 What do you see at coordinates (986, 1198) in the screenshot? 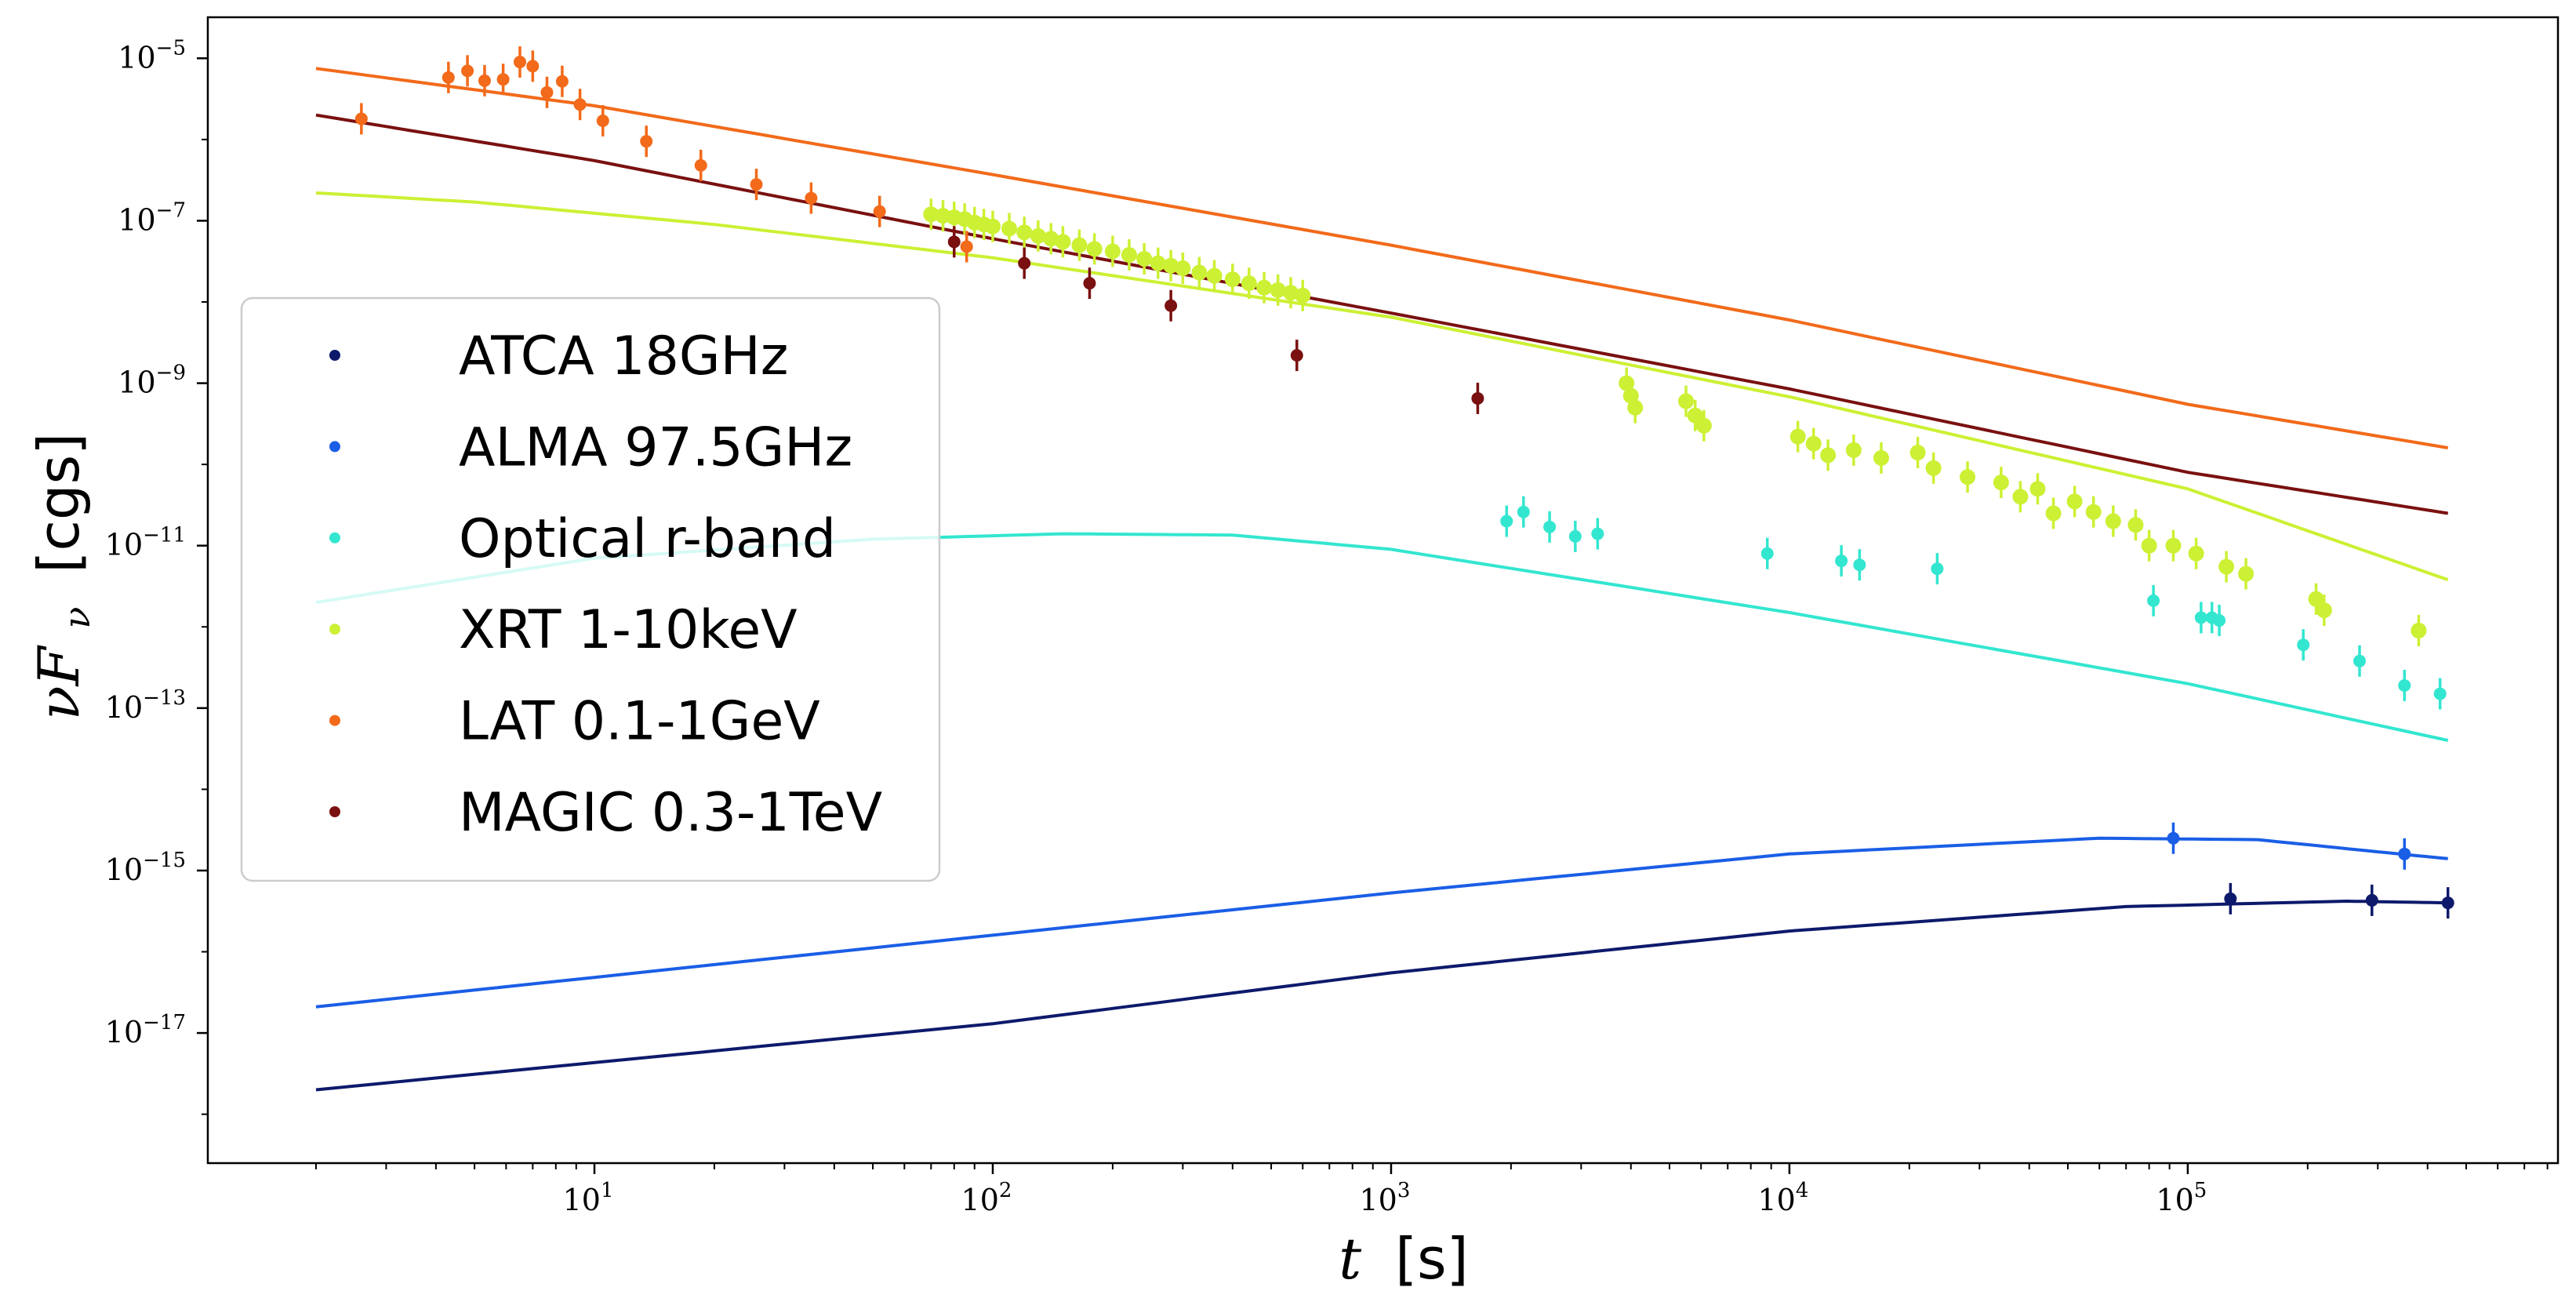
I see `x-tick-label: 102` at bounding box center [986, 1198].